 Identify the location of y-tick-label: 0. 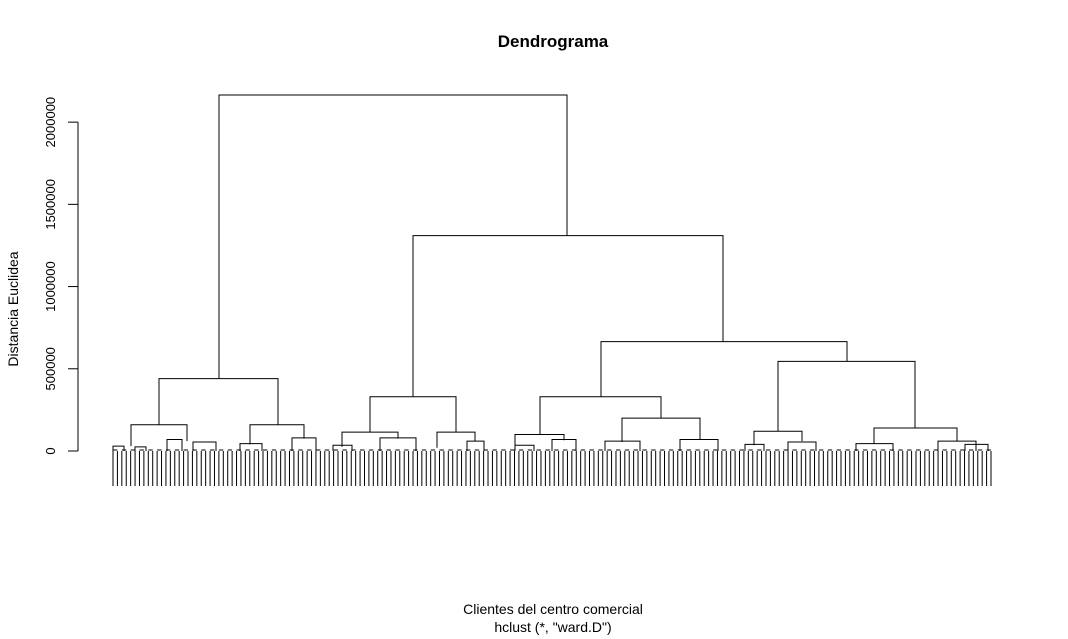
(50, 450).